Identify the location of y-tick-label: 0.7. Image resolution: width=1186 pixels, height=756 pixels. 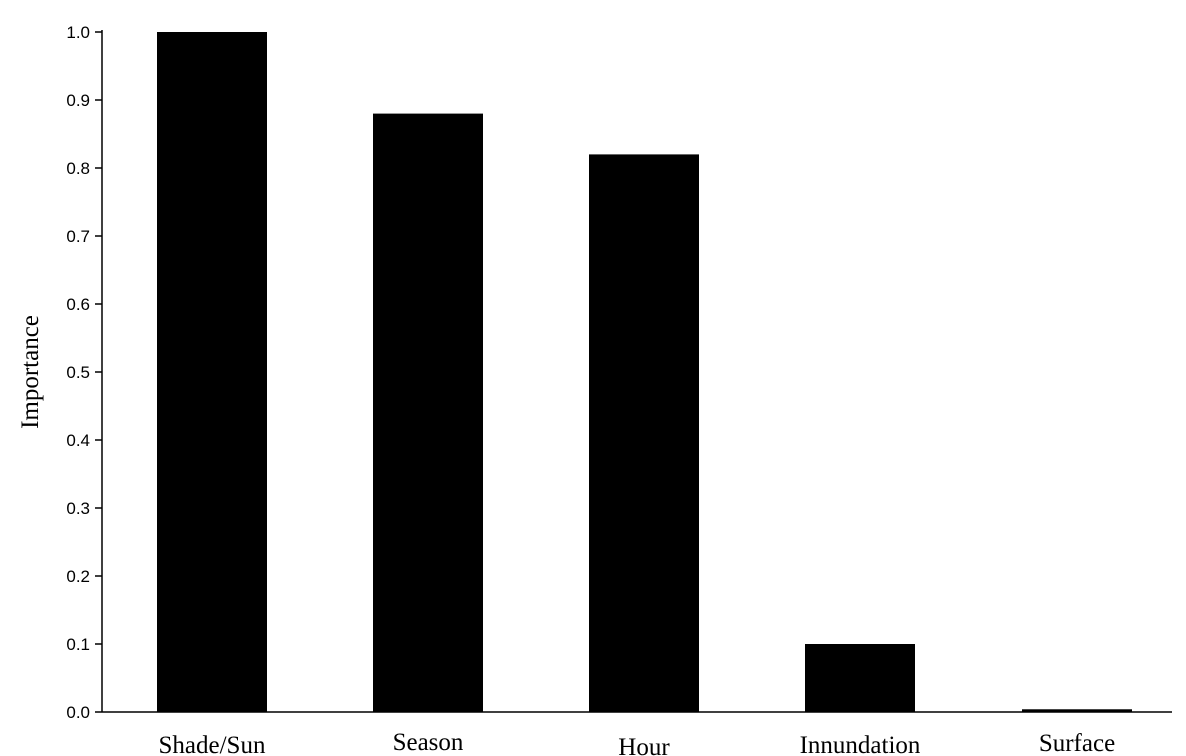
(78, 236).